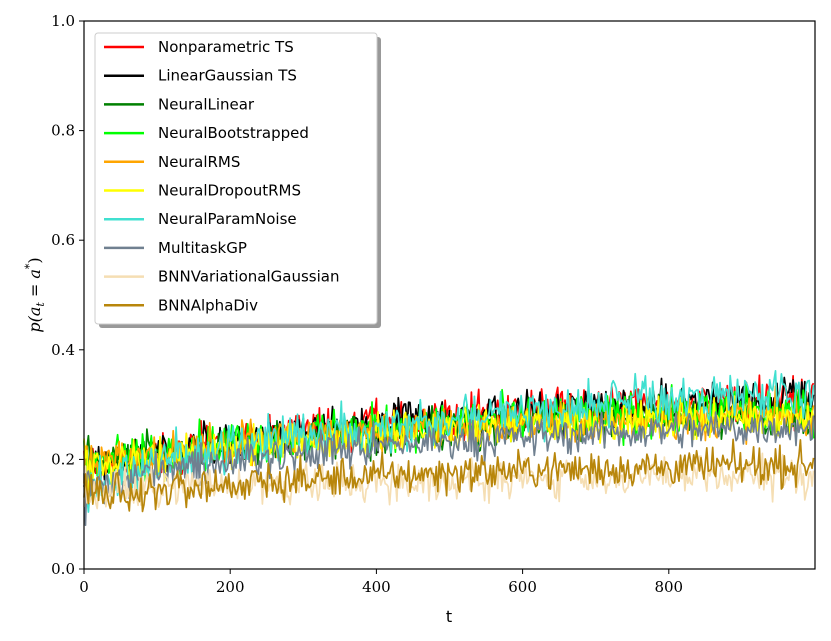 Image resolution: width=831 pixels, height=641 pixels. Describe the element at coordinates (233, 133) in the screenshot. I see `legend-label: NeuralBootstrapped` at that location.